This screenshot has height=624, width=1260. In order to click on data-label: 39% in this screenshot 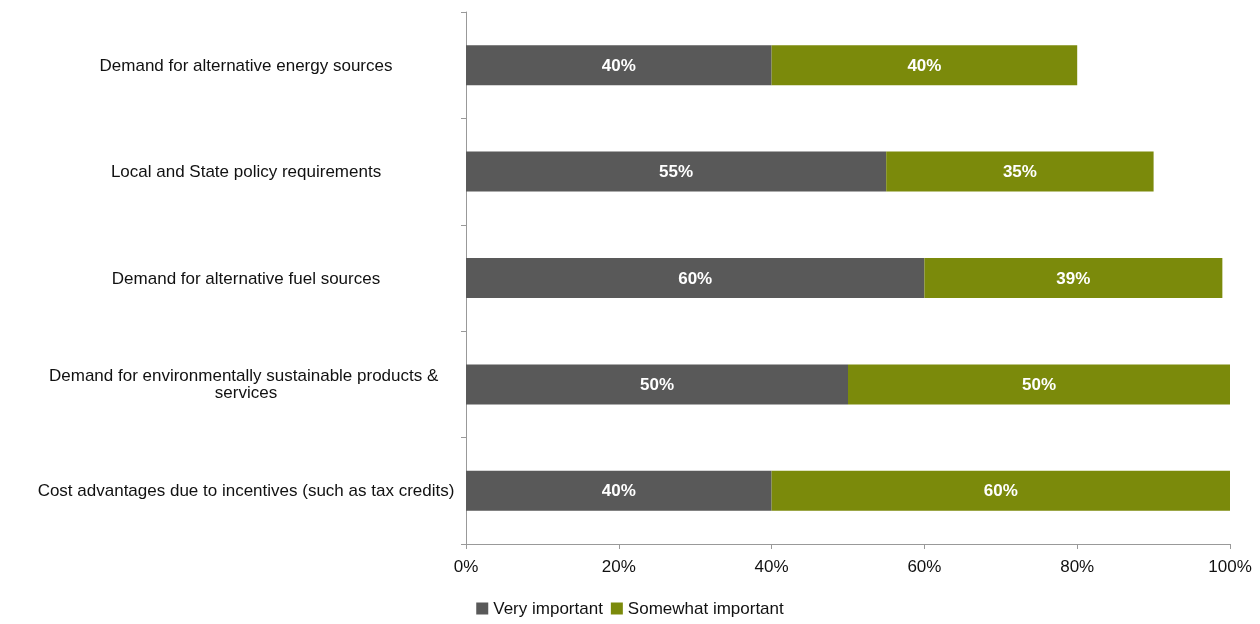, I will do `click(1073, 278)`.